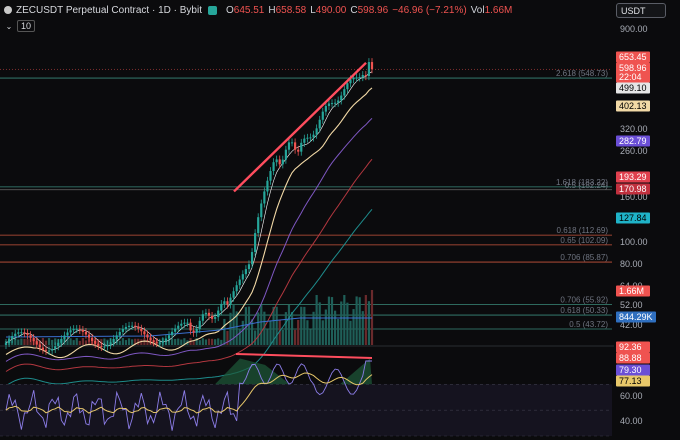 This screenshot has height=440, width=680. Describe the element at coordinates (249, 10) in the screenshot. I see `open-value: 645.51` at that location.